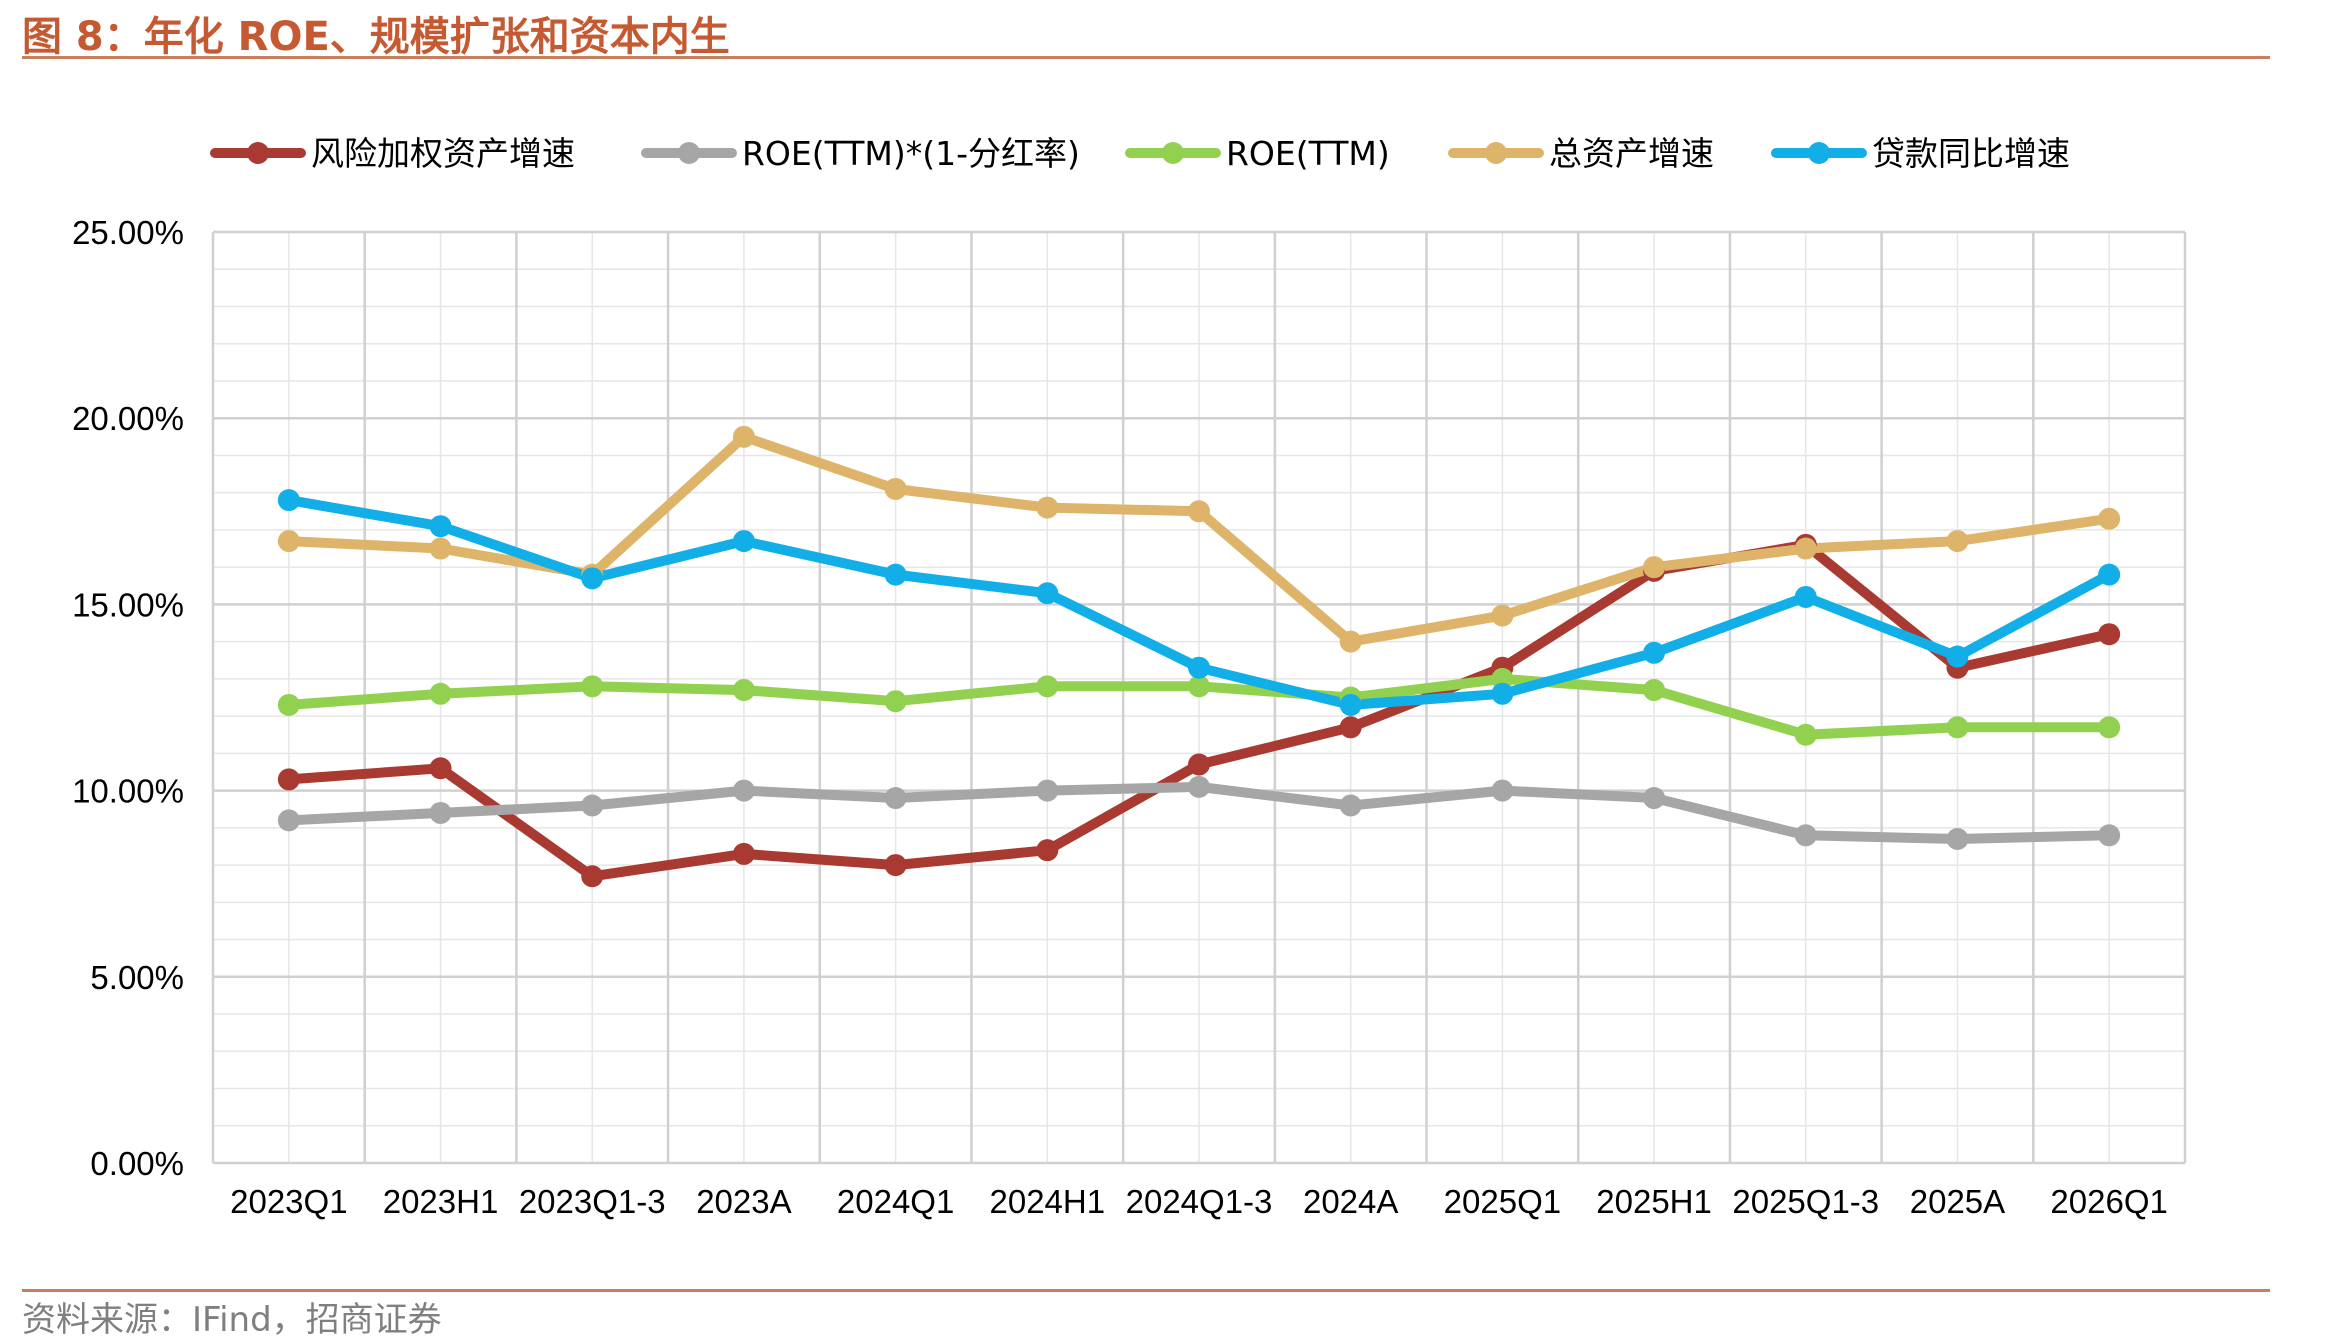  What do you see at coordinates (128, 698) in the screenshot?
I see `y-axis-tick-labels: 0.00% 5.00% 10.00% 15.00% 20.00% 25.00%` at bounding box center [128, 698].